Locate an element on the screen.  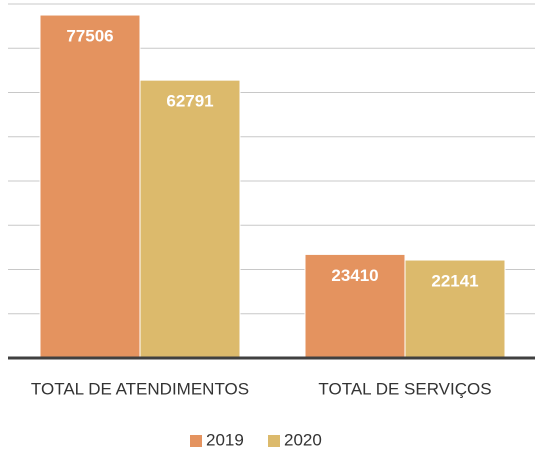
value-label: 23410 is located at coordinates (354, 275).